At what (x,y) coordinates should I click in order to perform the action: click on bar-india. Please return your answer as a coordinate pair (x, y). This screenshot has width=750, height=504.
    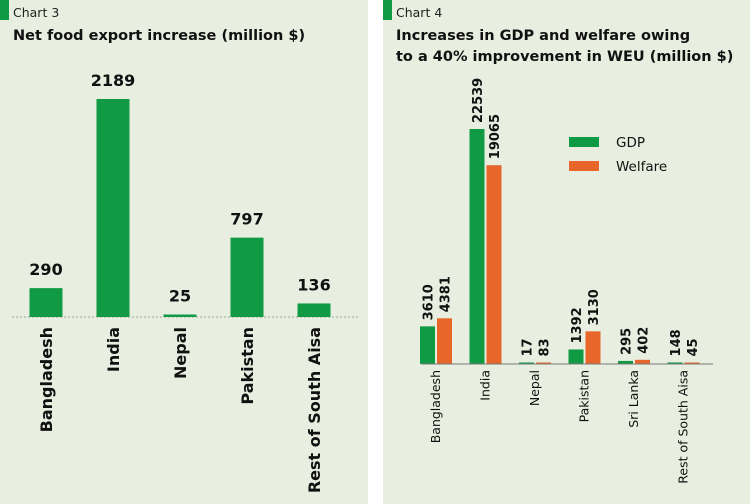
    Looking at the image, I should click on (113, 208).